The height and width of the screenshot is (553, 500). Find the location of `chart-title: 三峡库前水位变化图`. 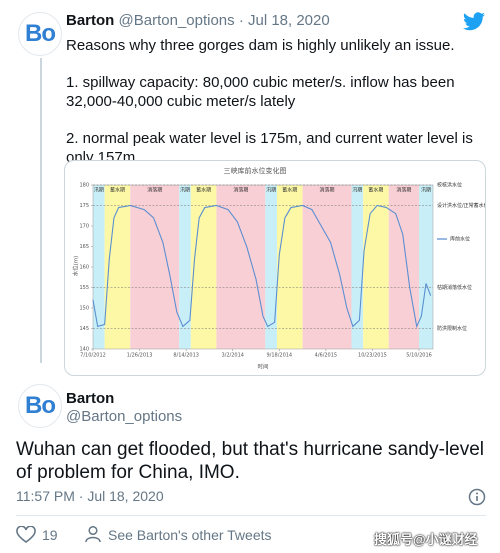

chart-title: 三峡库前水位变化图 is located at coordinates (255, 170).